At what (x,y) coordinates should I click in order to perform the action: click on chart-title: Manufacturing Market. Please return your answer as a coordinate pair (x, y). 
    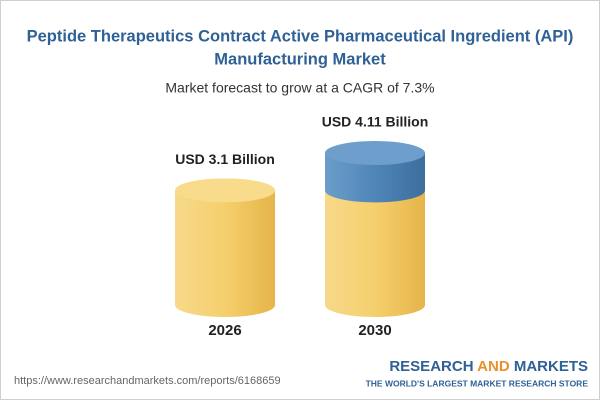
    Looking at the image, I should click on (300, 59).